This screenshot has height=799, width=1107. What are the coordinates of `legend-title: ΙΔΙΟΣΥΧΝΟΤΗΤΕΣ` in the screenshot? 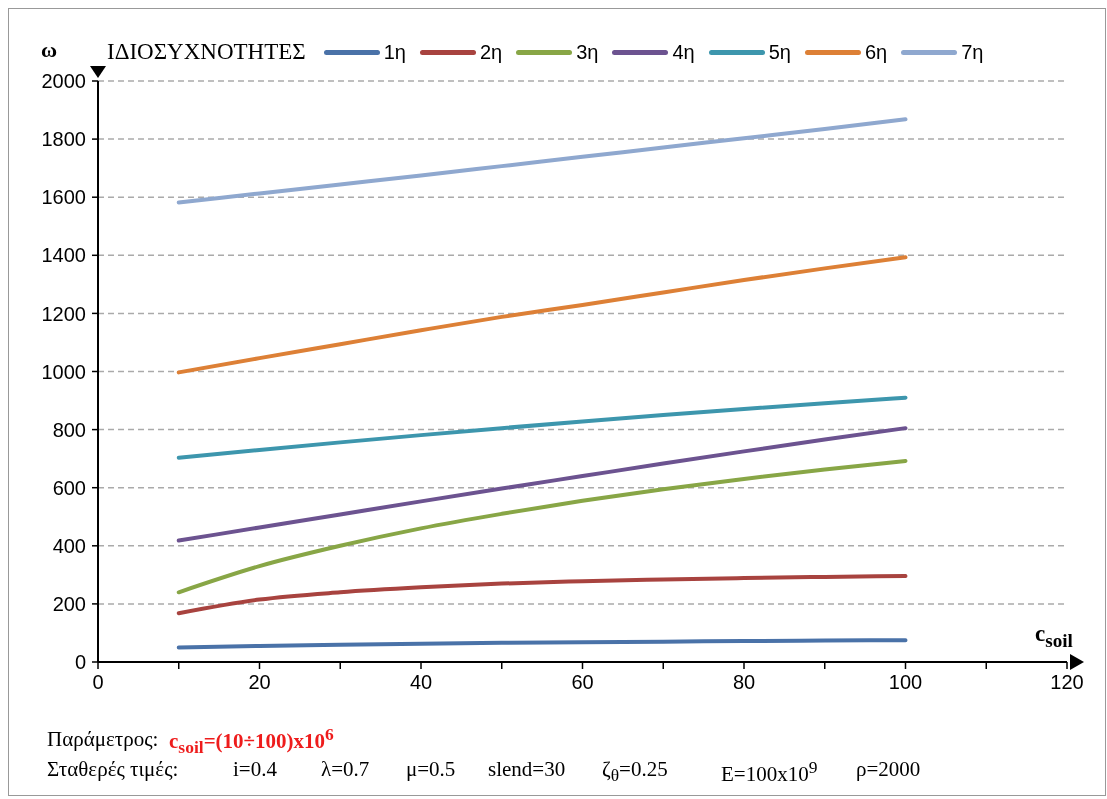 It's located at (206, 52).